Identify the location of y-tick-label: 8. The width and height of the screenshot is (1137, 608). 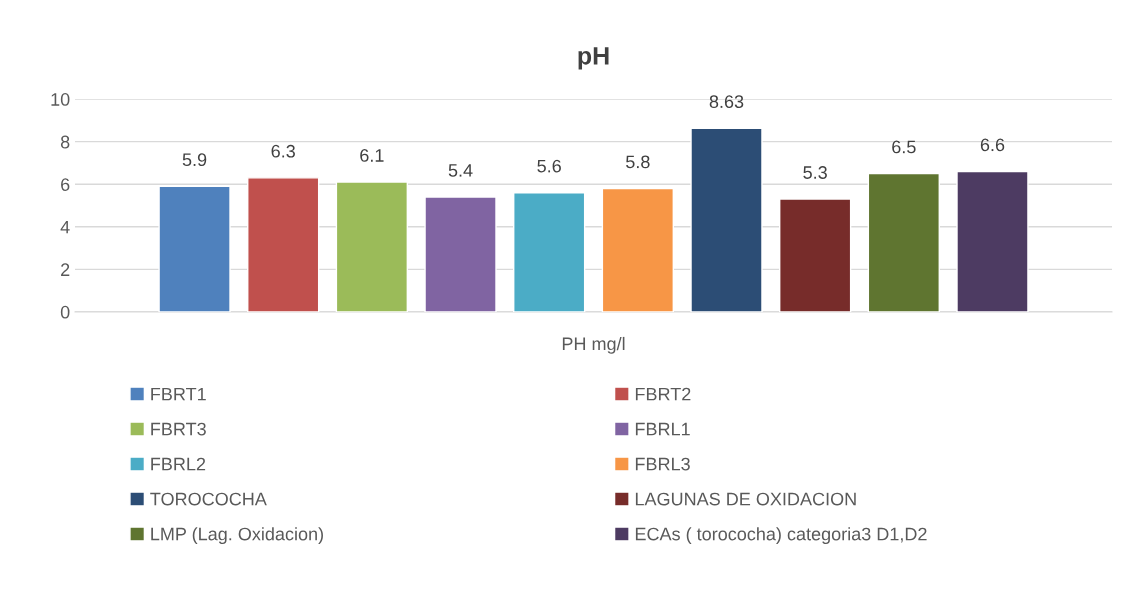
(65, 142).